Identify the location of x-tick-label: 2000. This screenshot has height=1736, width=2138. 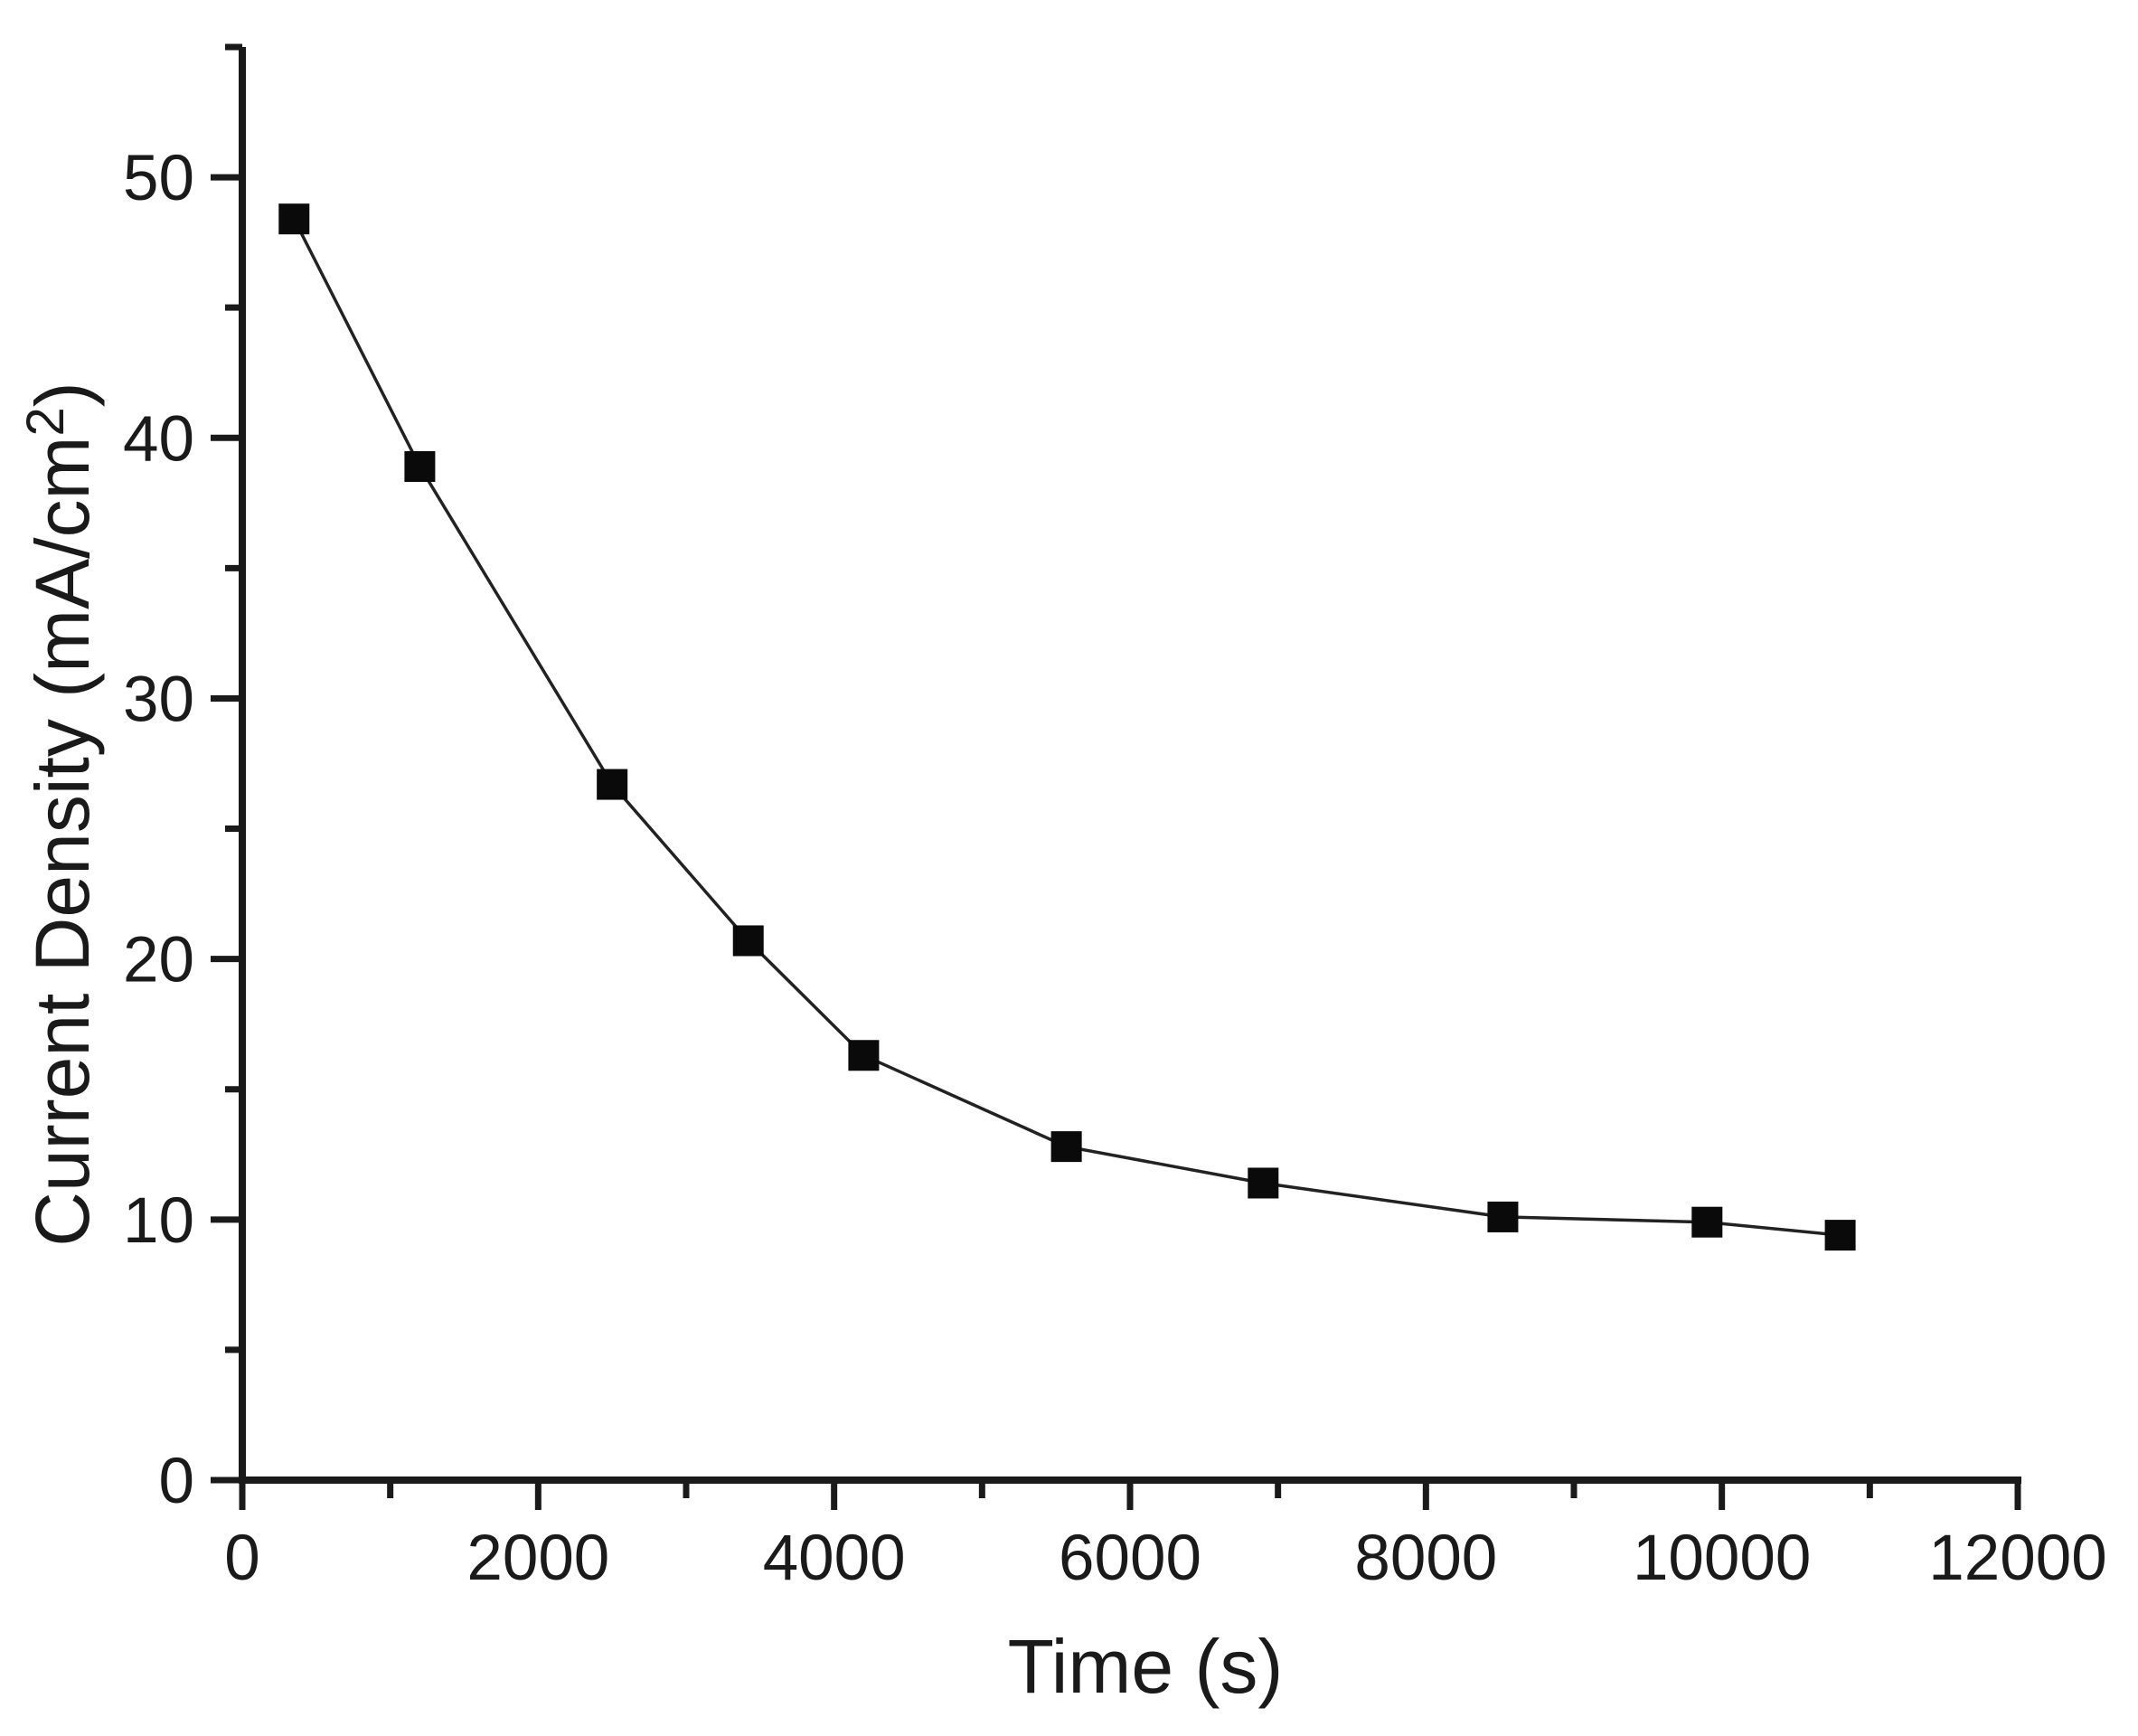
(538, 1559).